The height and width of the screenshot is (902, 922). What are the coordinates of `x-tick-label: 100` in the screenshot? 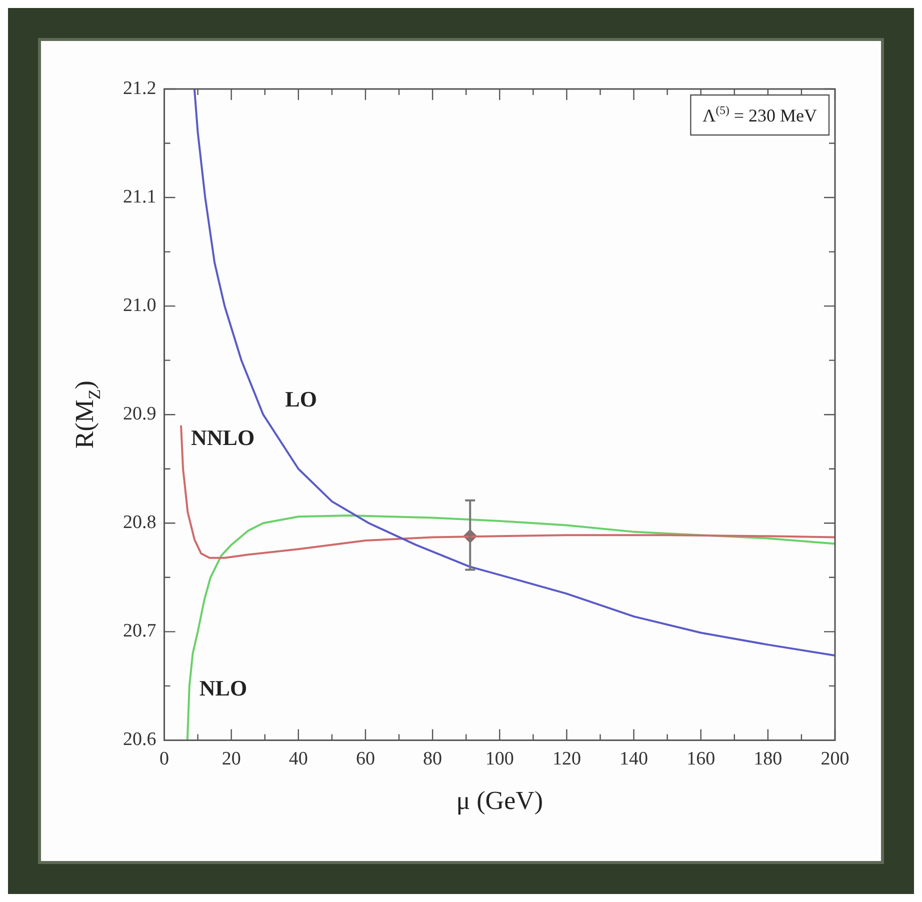 It's located at (499, 759).